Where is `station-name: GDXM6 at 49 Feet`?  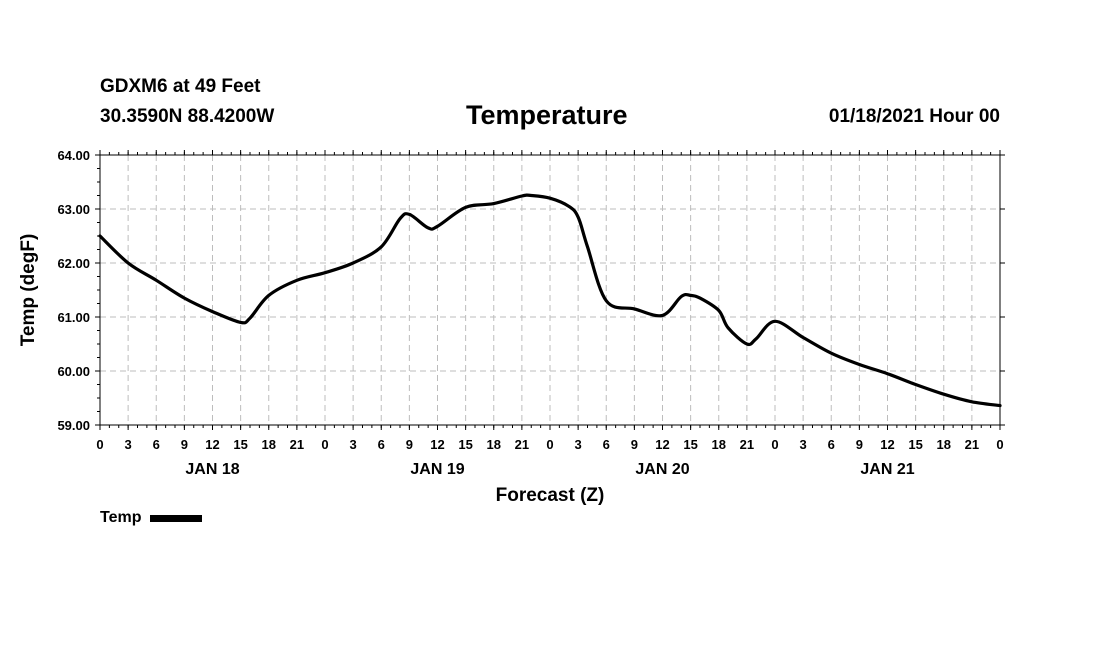 station-name: GDXM6 at 49 Feet is located at coordinates (180, 86).